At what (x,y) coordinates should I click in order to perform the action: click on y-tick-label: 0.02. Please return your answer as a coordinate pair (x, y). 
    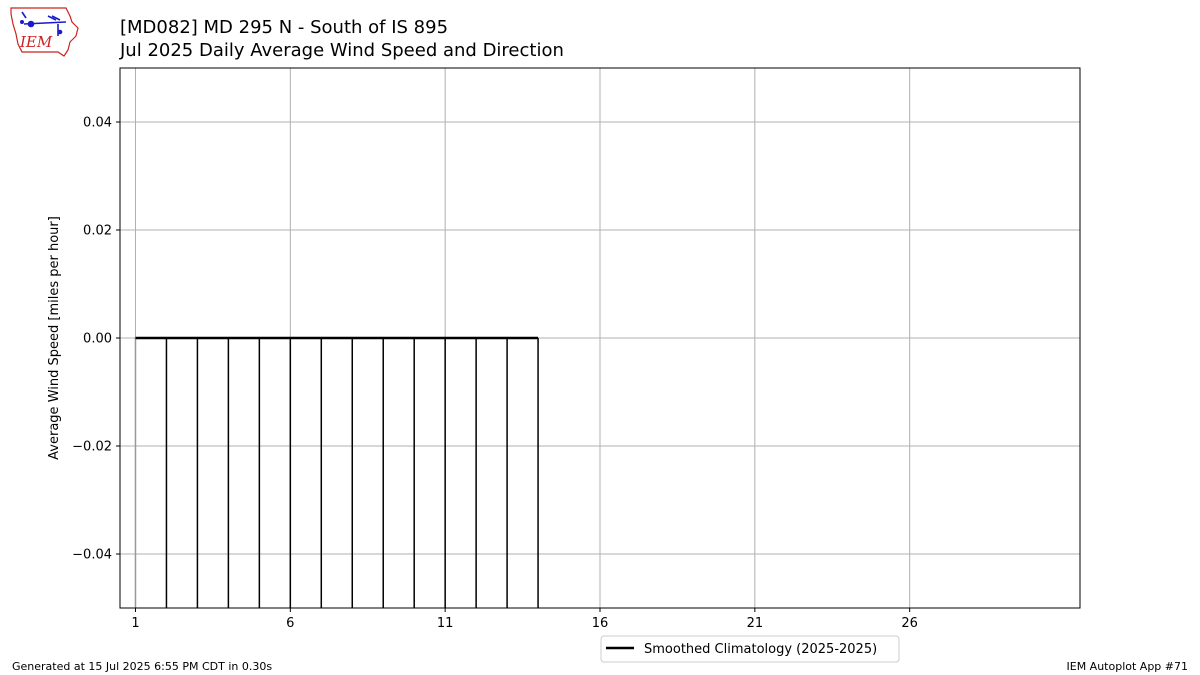
    Looking at the image, I should click on (97, 231).